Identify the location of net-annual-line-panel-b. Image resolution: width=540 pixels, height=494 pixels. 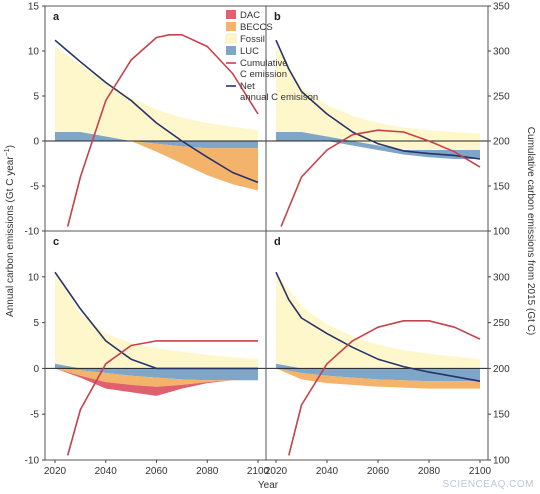
(378, 99).